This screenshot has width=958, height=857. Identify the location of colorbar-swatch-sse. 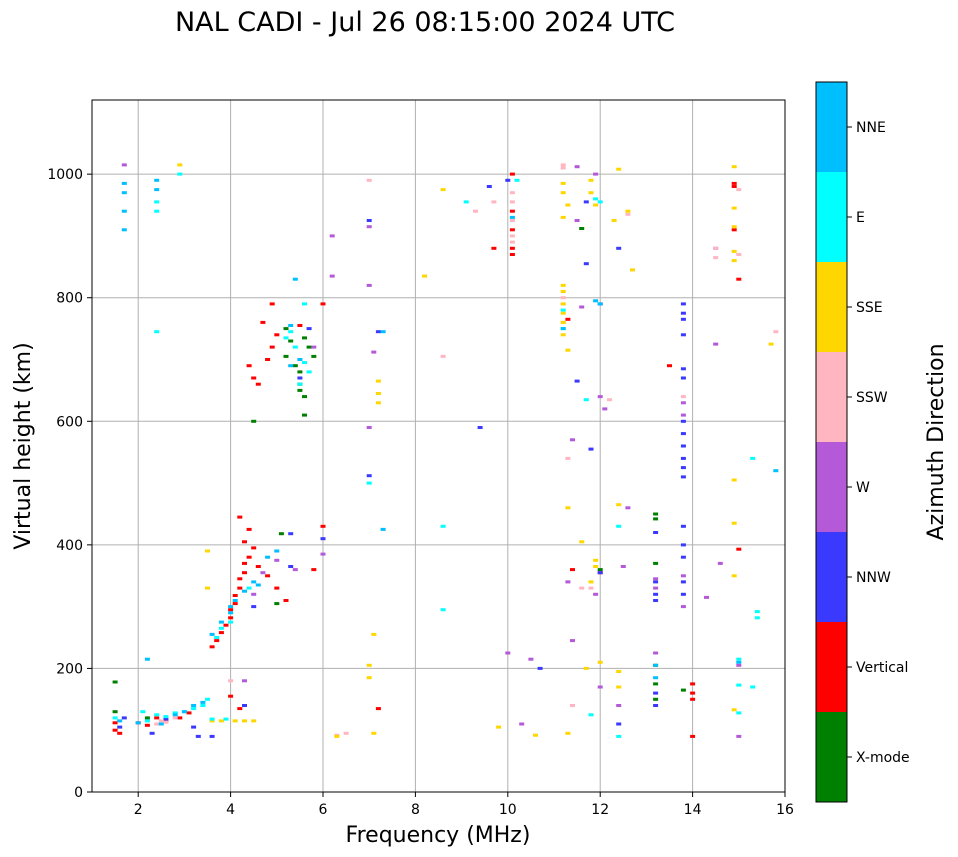
(831, 307).